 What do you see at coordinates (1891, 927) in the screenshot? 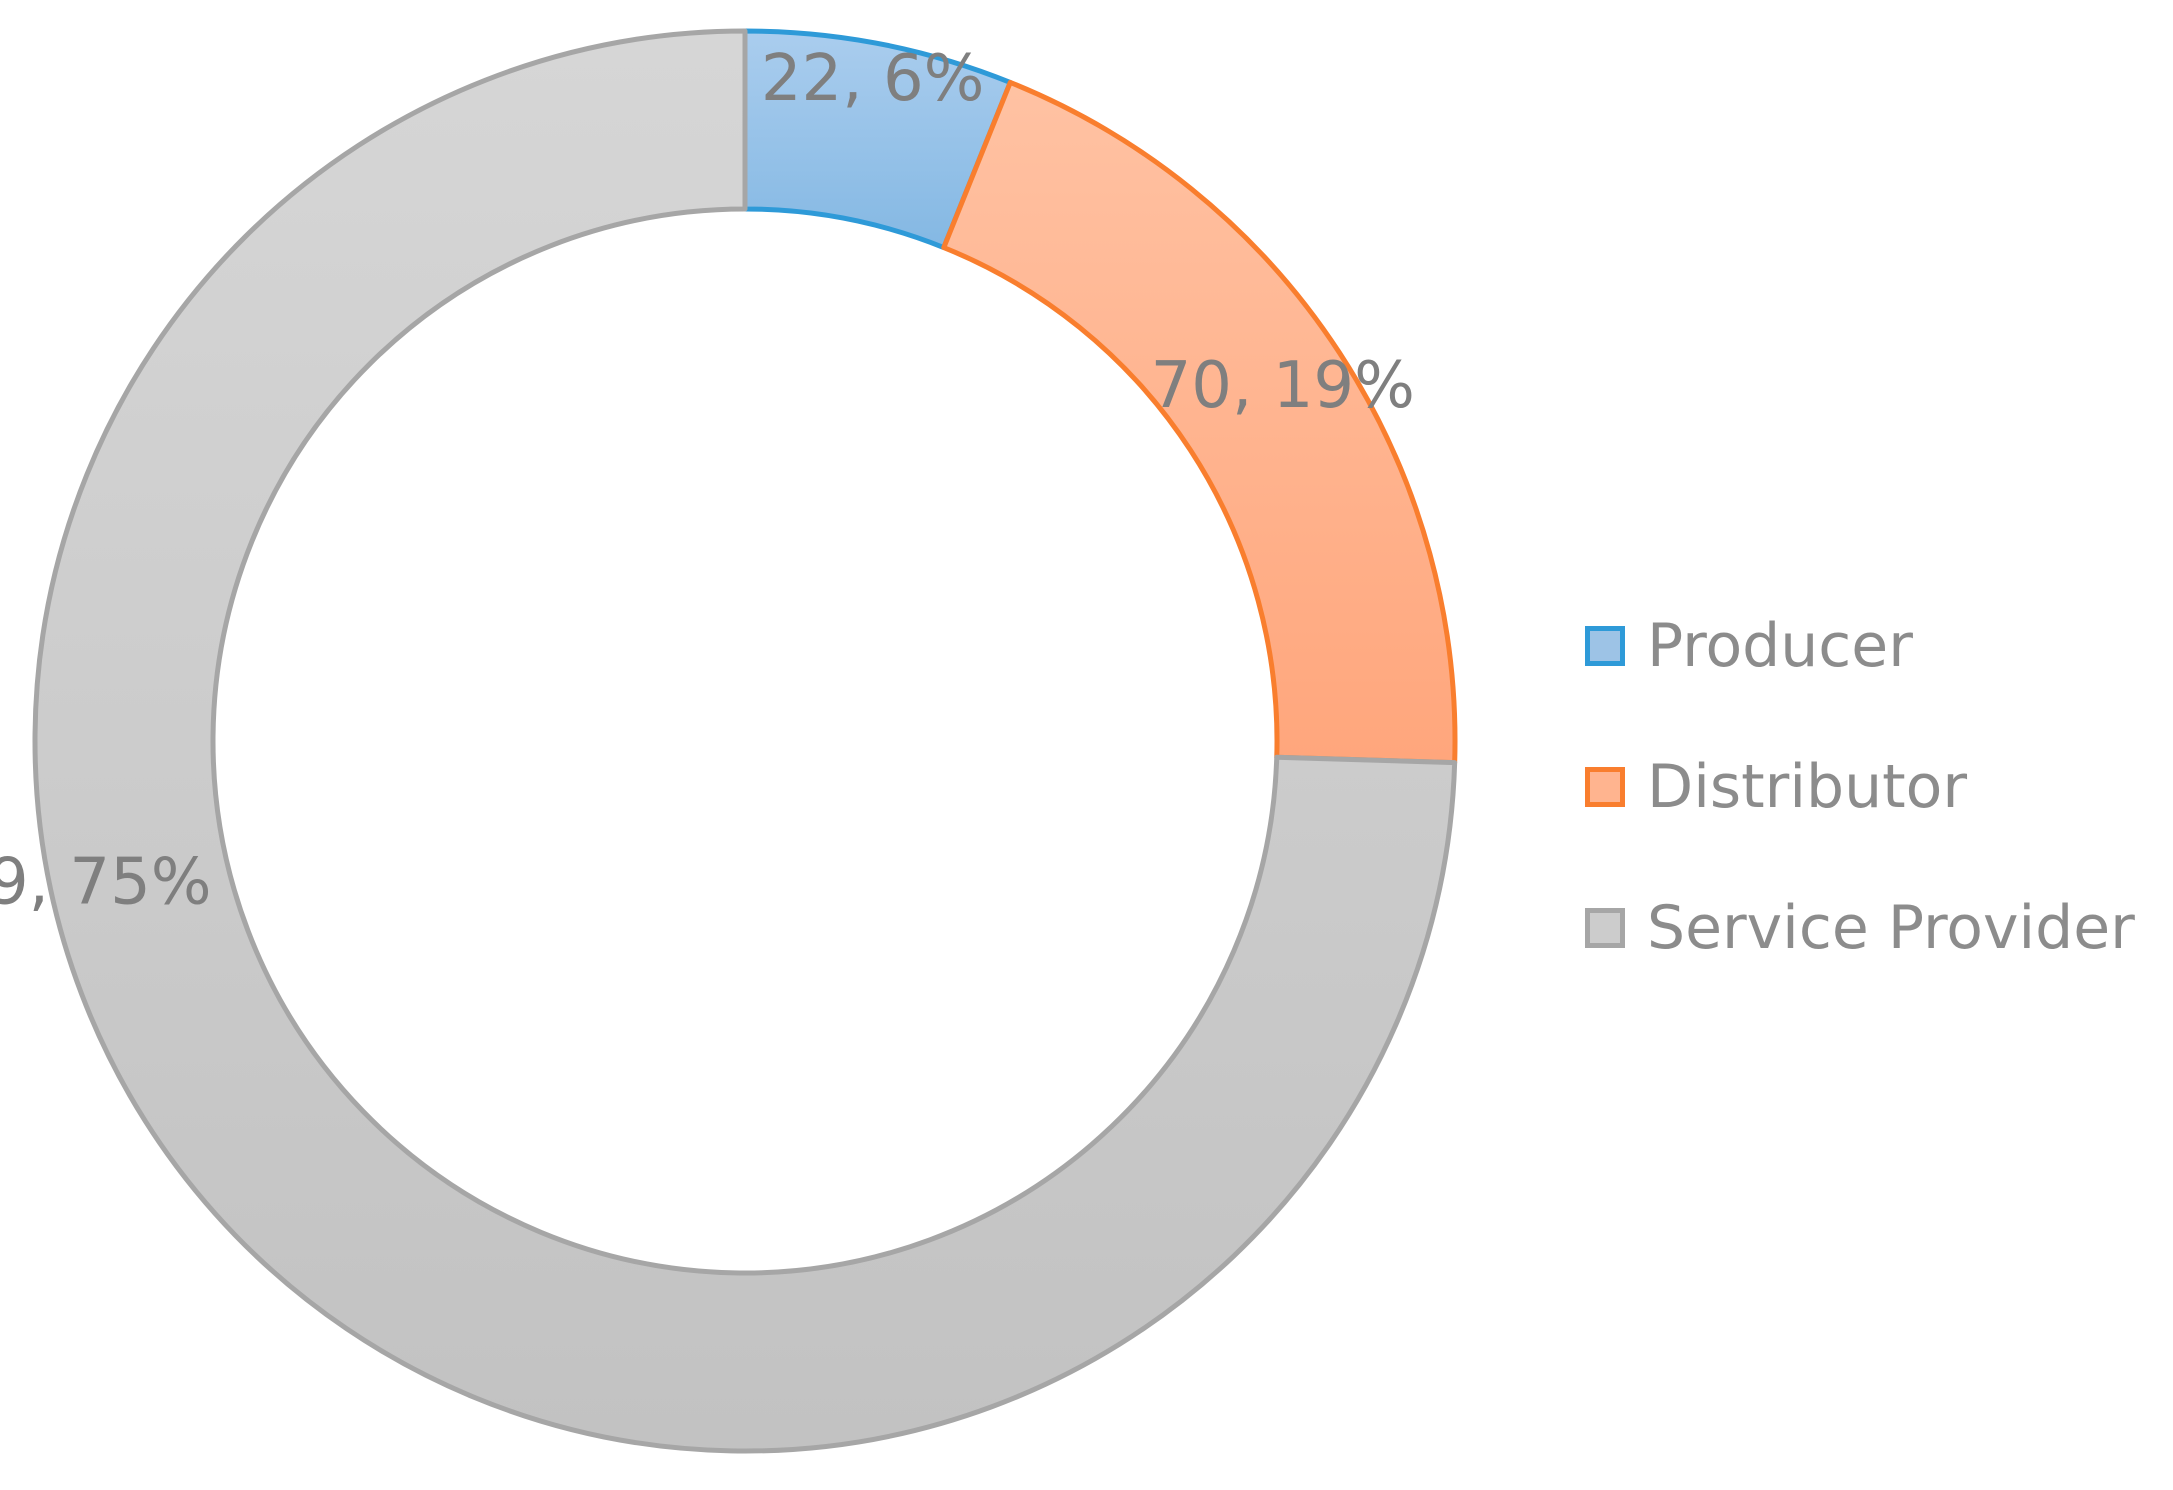
I see `legend-label-service-provider: Service Provider` at bounding box center [1891, 927].